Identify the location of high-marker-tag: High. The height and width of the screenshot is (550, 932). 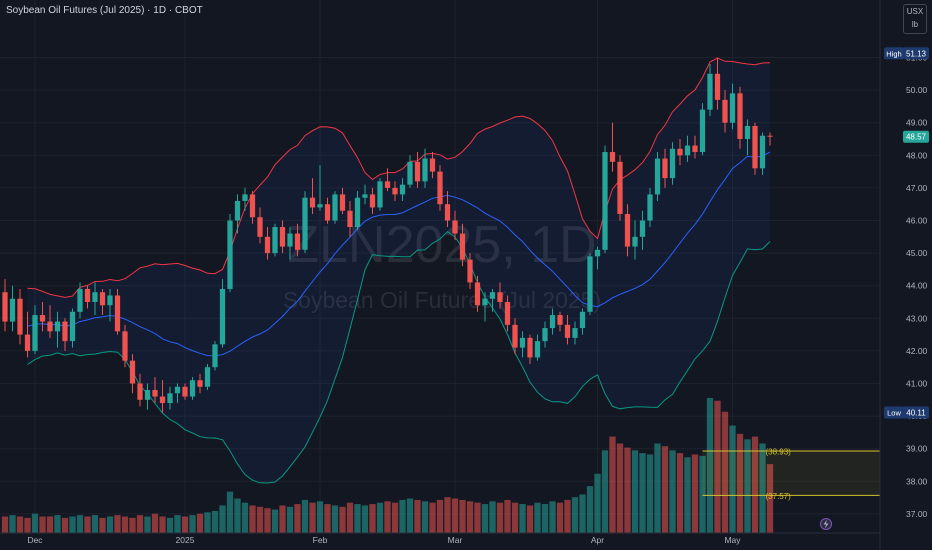
(893, 53).